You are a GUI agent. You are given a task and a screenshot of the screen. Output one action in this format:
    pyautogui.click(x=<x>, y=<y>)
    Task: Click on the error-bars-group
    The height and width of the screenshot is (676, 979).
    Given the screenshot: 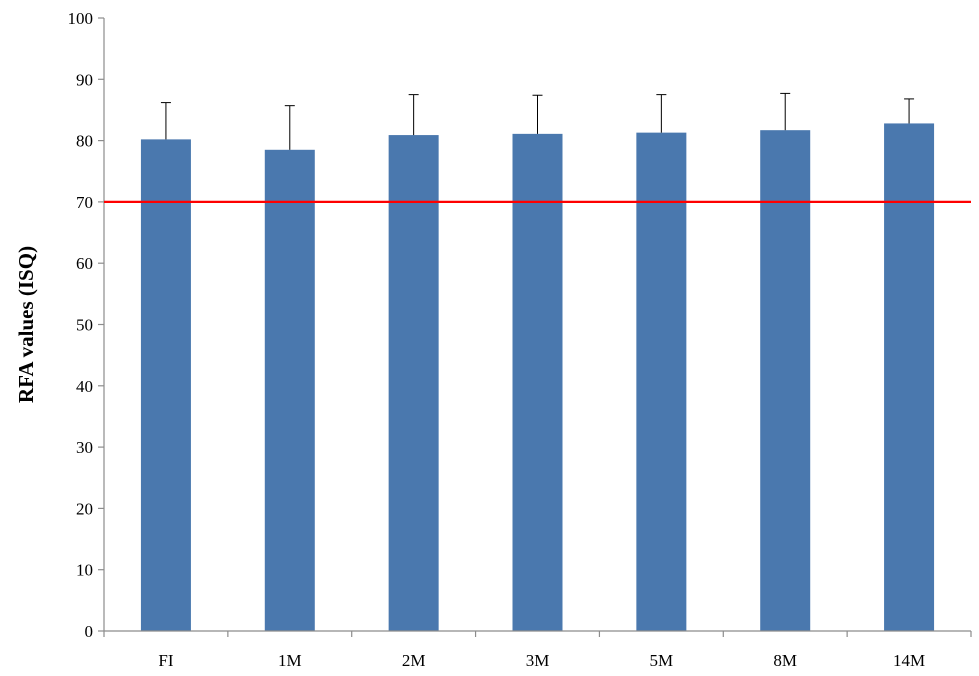 What is the action you would take?
    pyautogui.click(x=537, y=121)
    